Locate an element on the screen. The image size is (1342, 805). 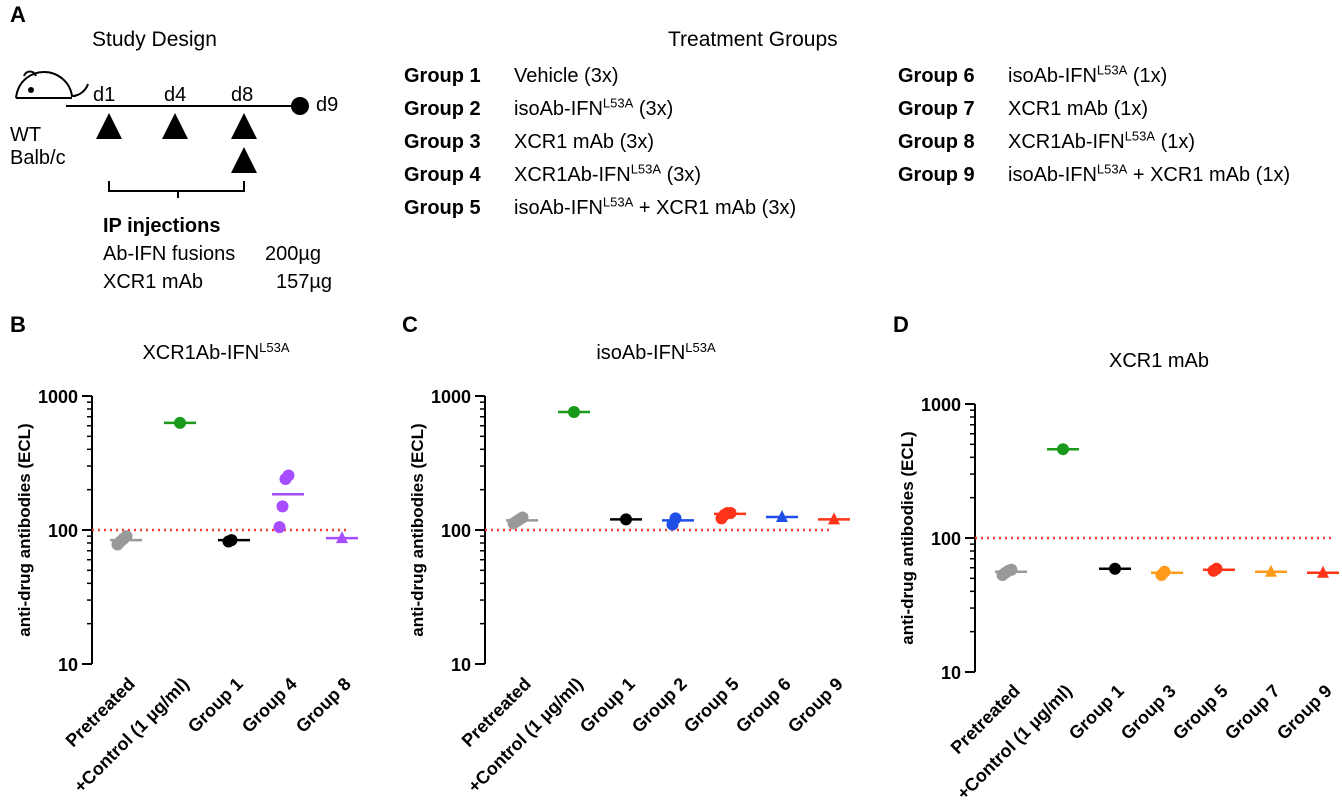
ip-mab-dose: 157µg is located at coordinates (304, 282).